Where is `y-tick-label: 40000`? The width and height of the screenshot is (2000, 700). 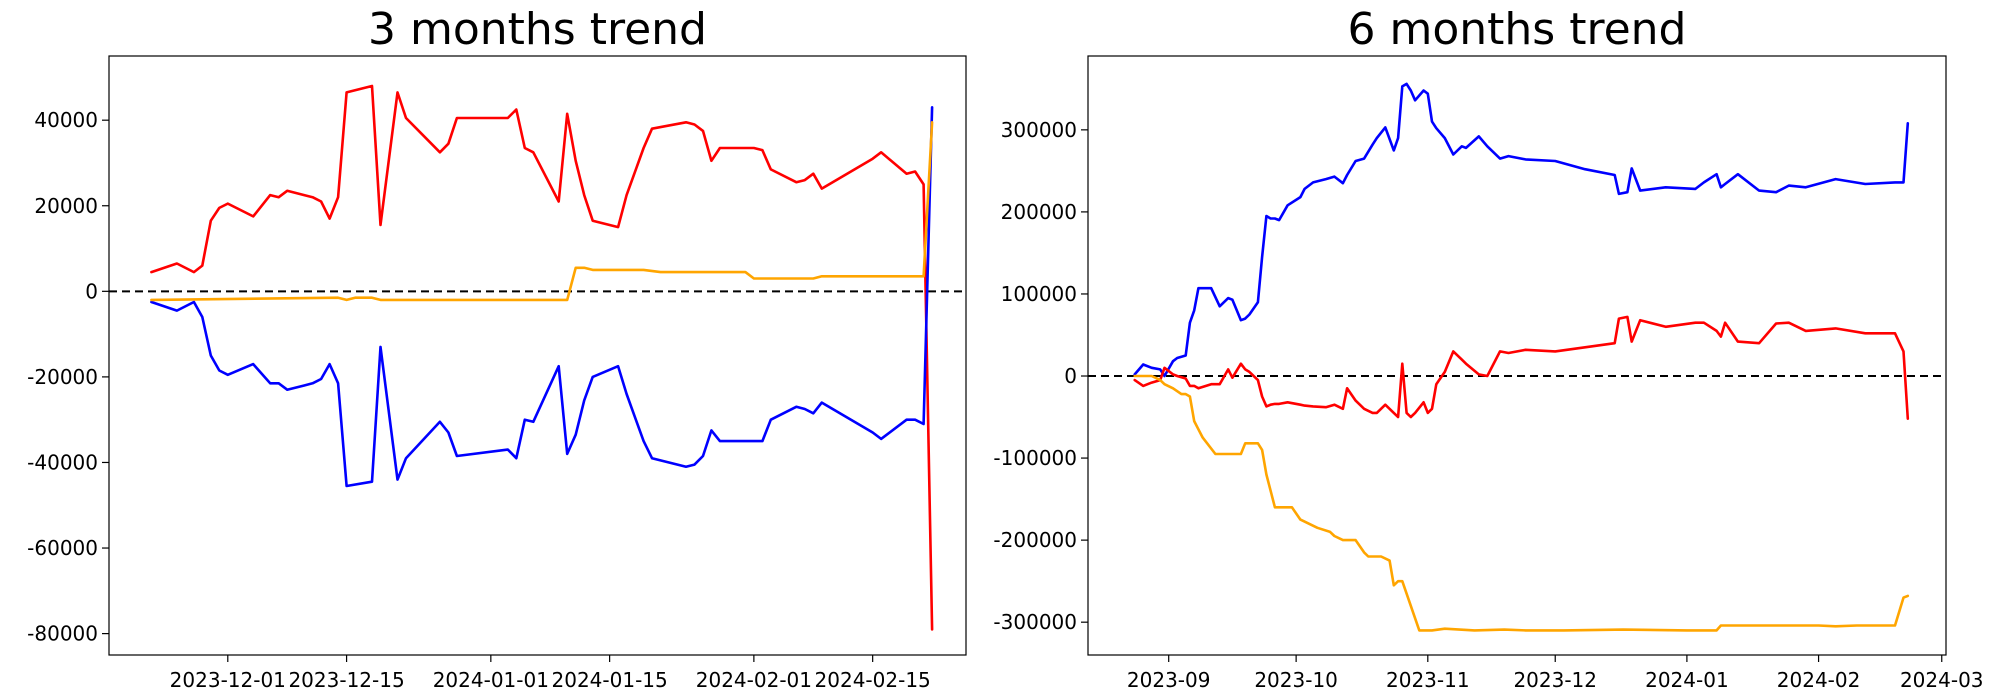 y-tick-label: 40000 is located at coordinates (66, 120).